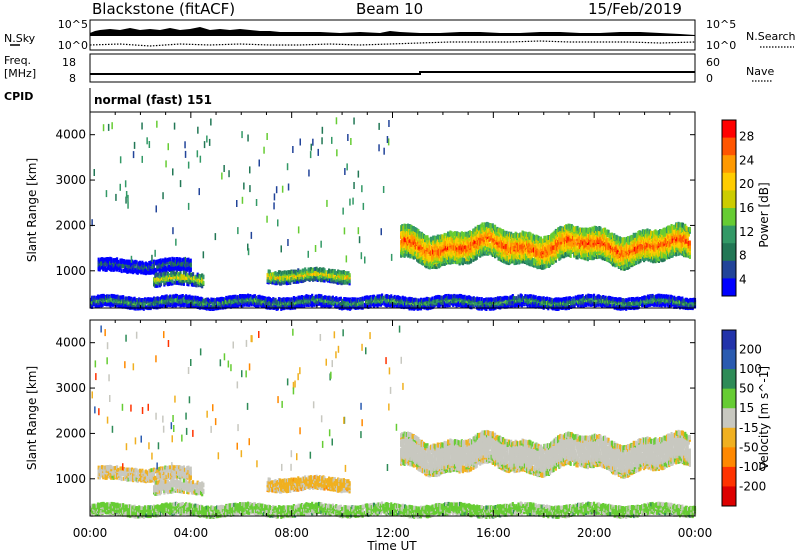  I want to click on station-title: Blackstone (fitACF), so click(163, 9).